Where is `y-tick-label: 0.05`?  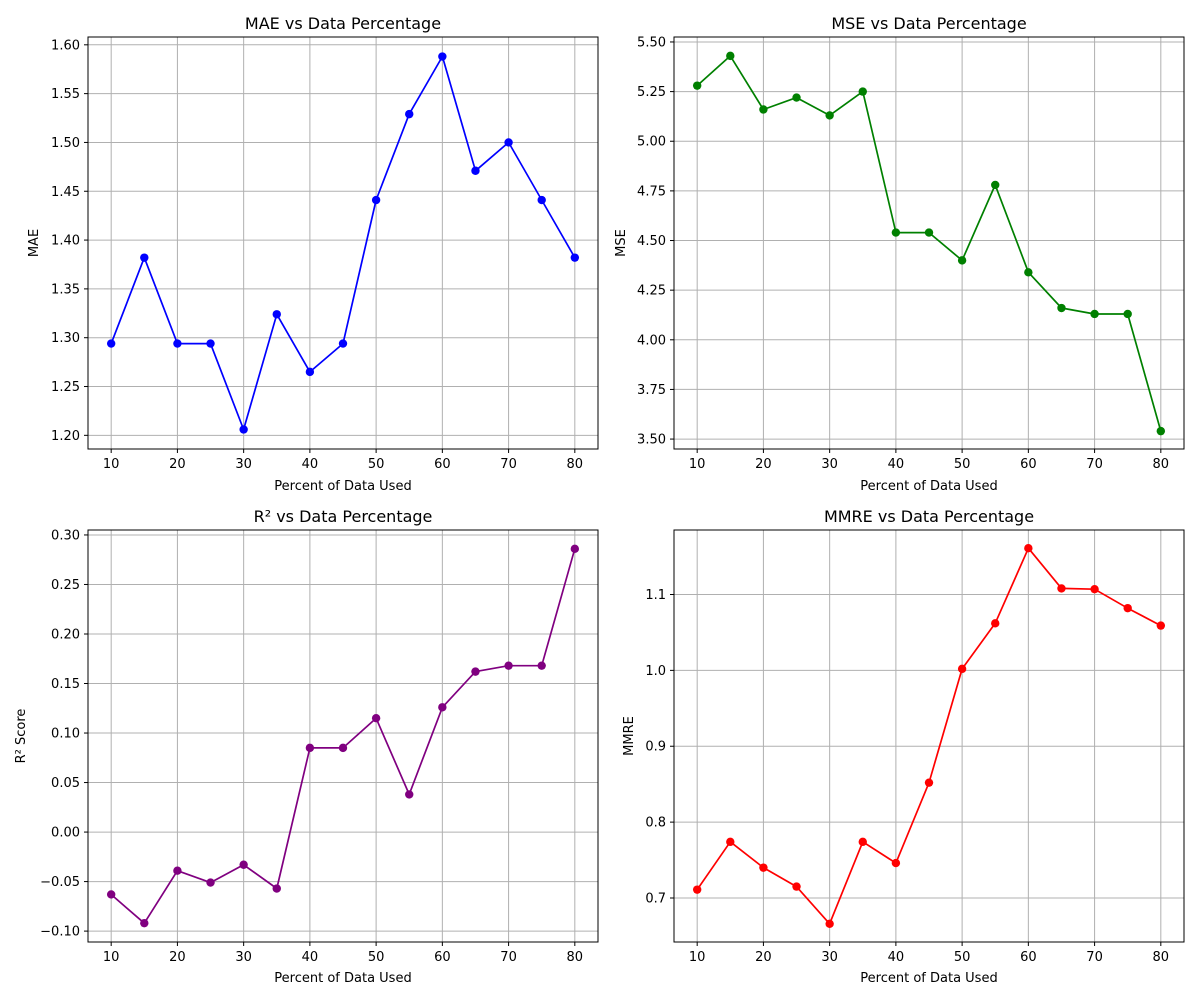
y-tick-label: 0.05 is located at coordinates (65, 783).